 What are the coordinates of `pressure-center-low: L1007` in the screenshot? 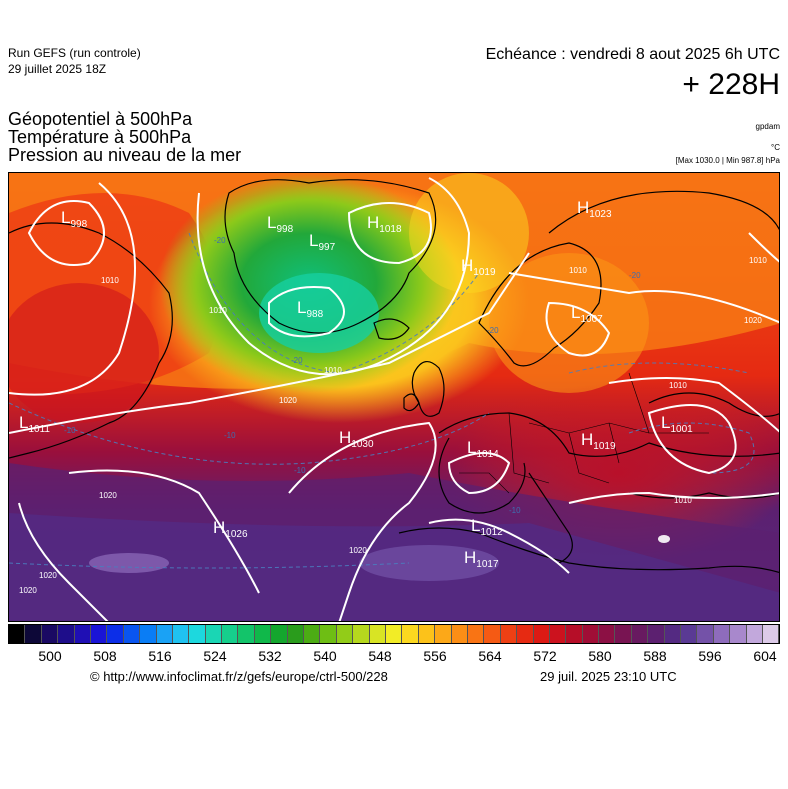 It's located at (587, 314).